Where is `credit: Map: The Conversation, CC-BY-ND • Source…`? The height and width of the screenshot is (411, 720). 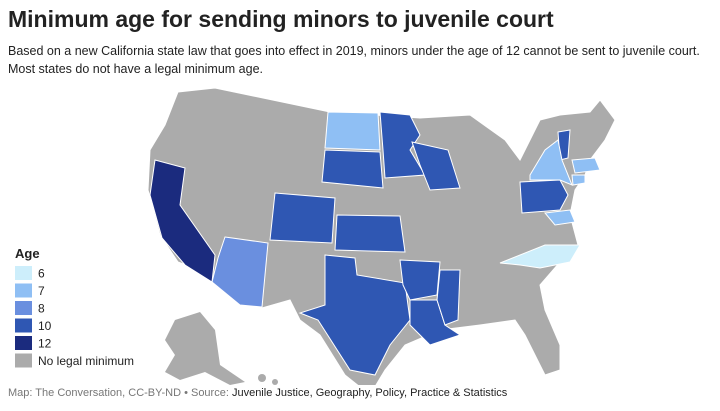 credit: Map: The Conversation, CC-BY-ND • Source… is located at coordinates (118, 393).